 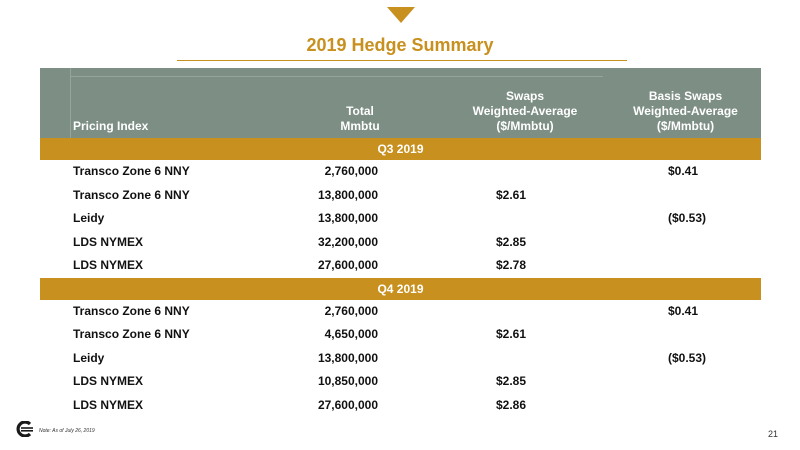 I want to click on header-basis-line-1: Basis Swaps, so click(x=685, y=96).